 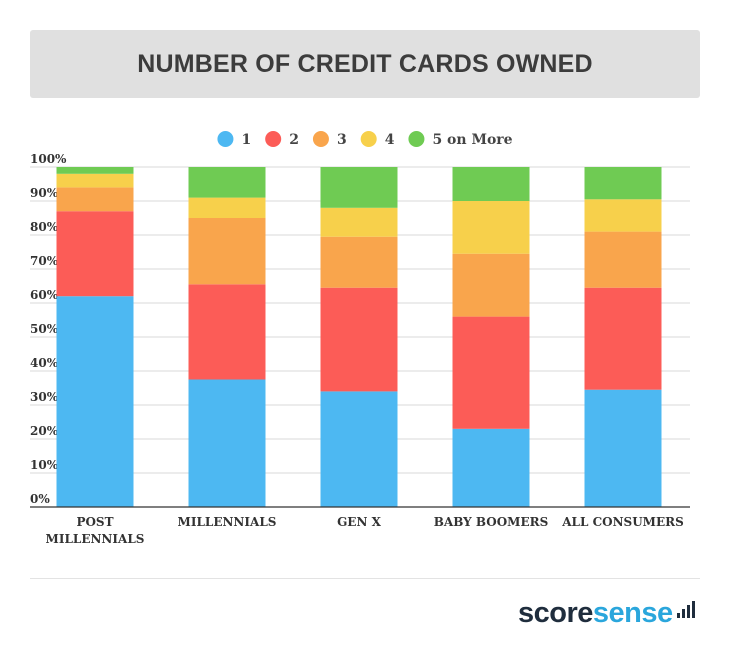 I want to click on legend-item: 3, so click(x=329, y=139).